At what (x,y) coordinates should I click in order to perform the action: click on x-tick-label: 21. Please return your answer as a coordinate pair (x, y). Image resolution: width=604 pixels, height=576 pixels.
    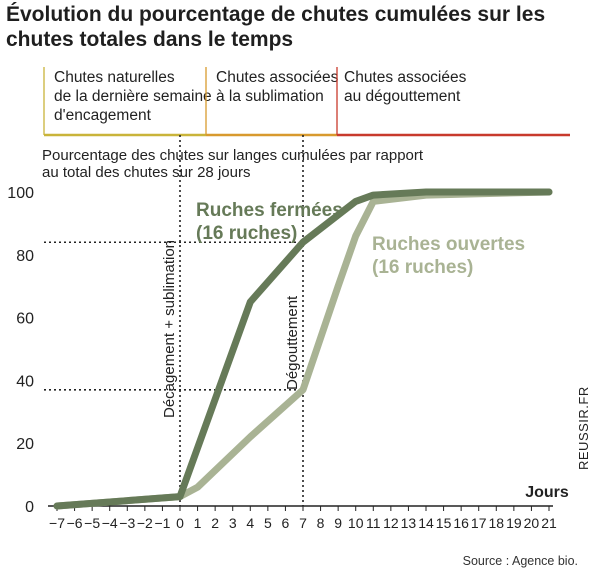
    Looking at the image, I should click on (549, 523).